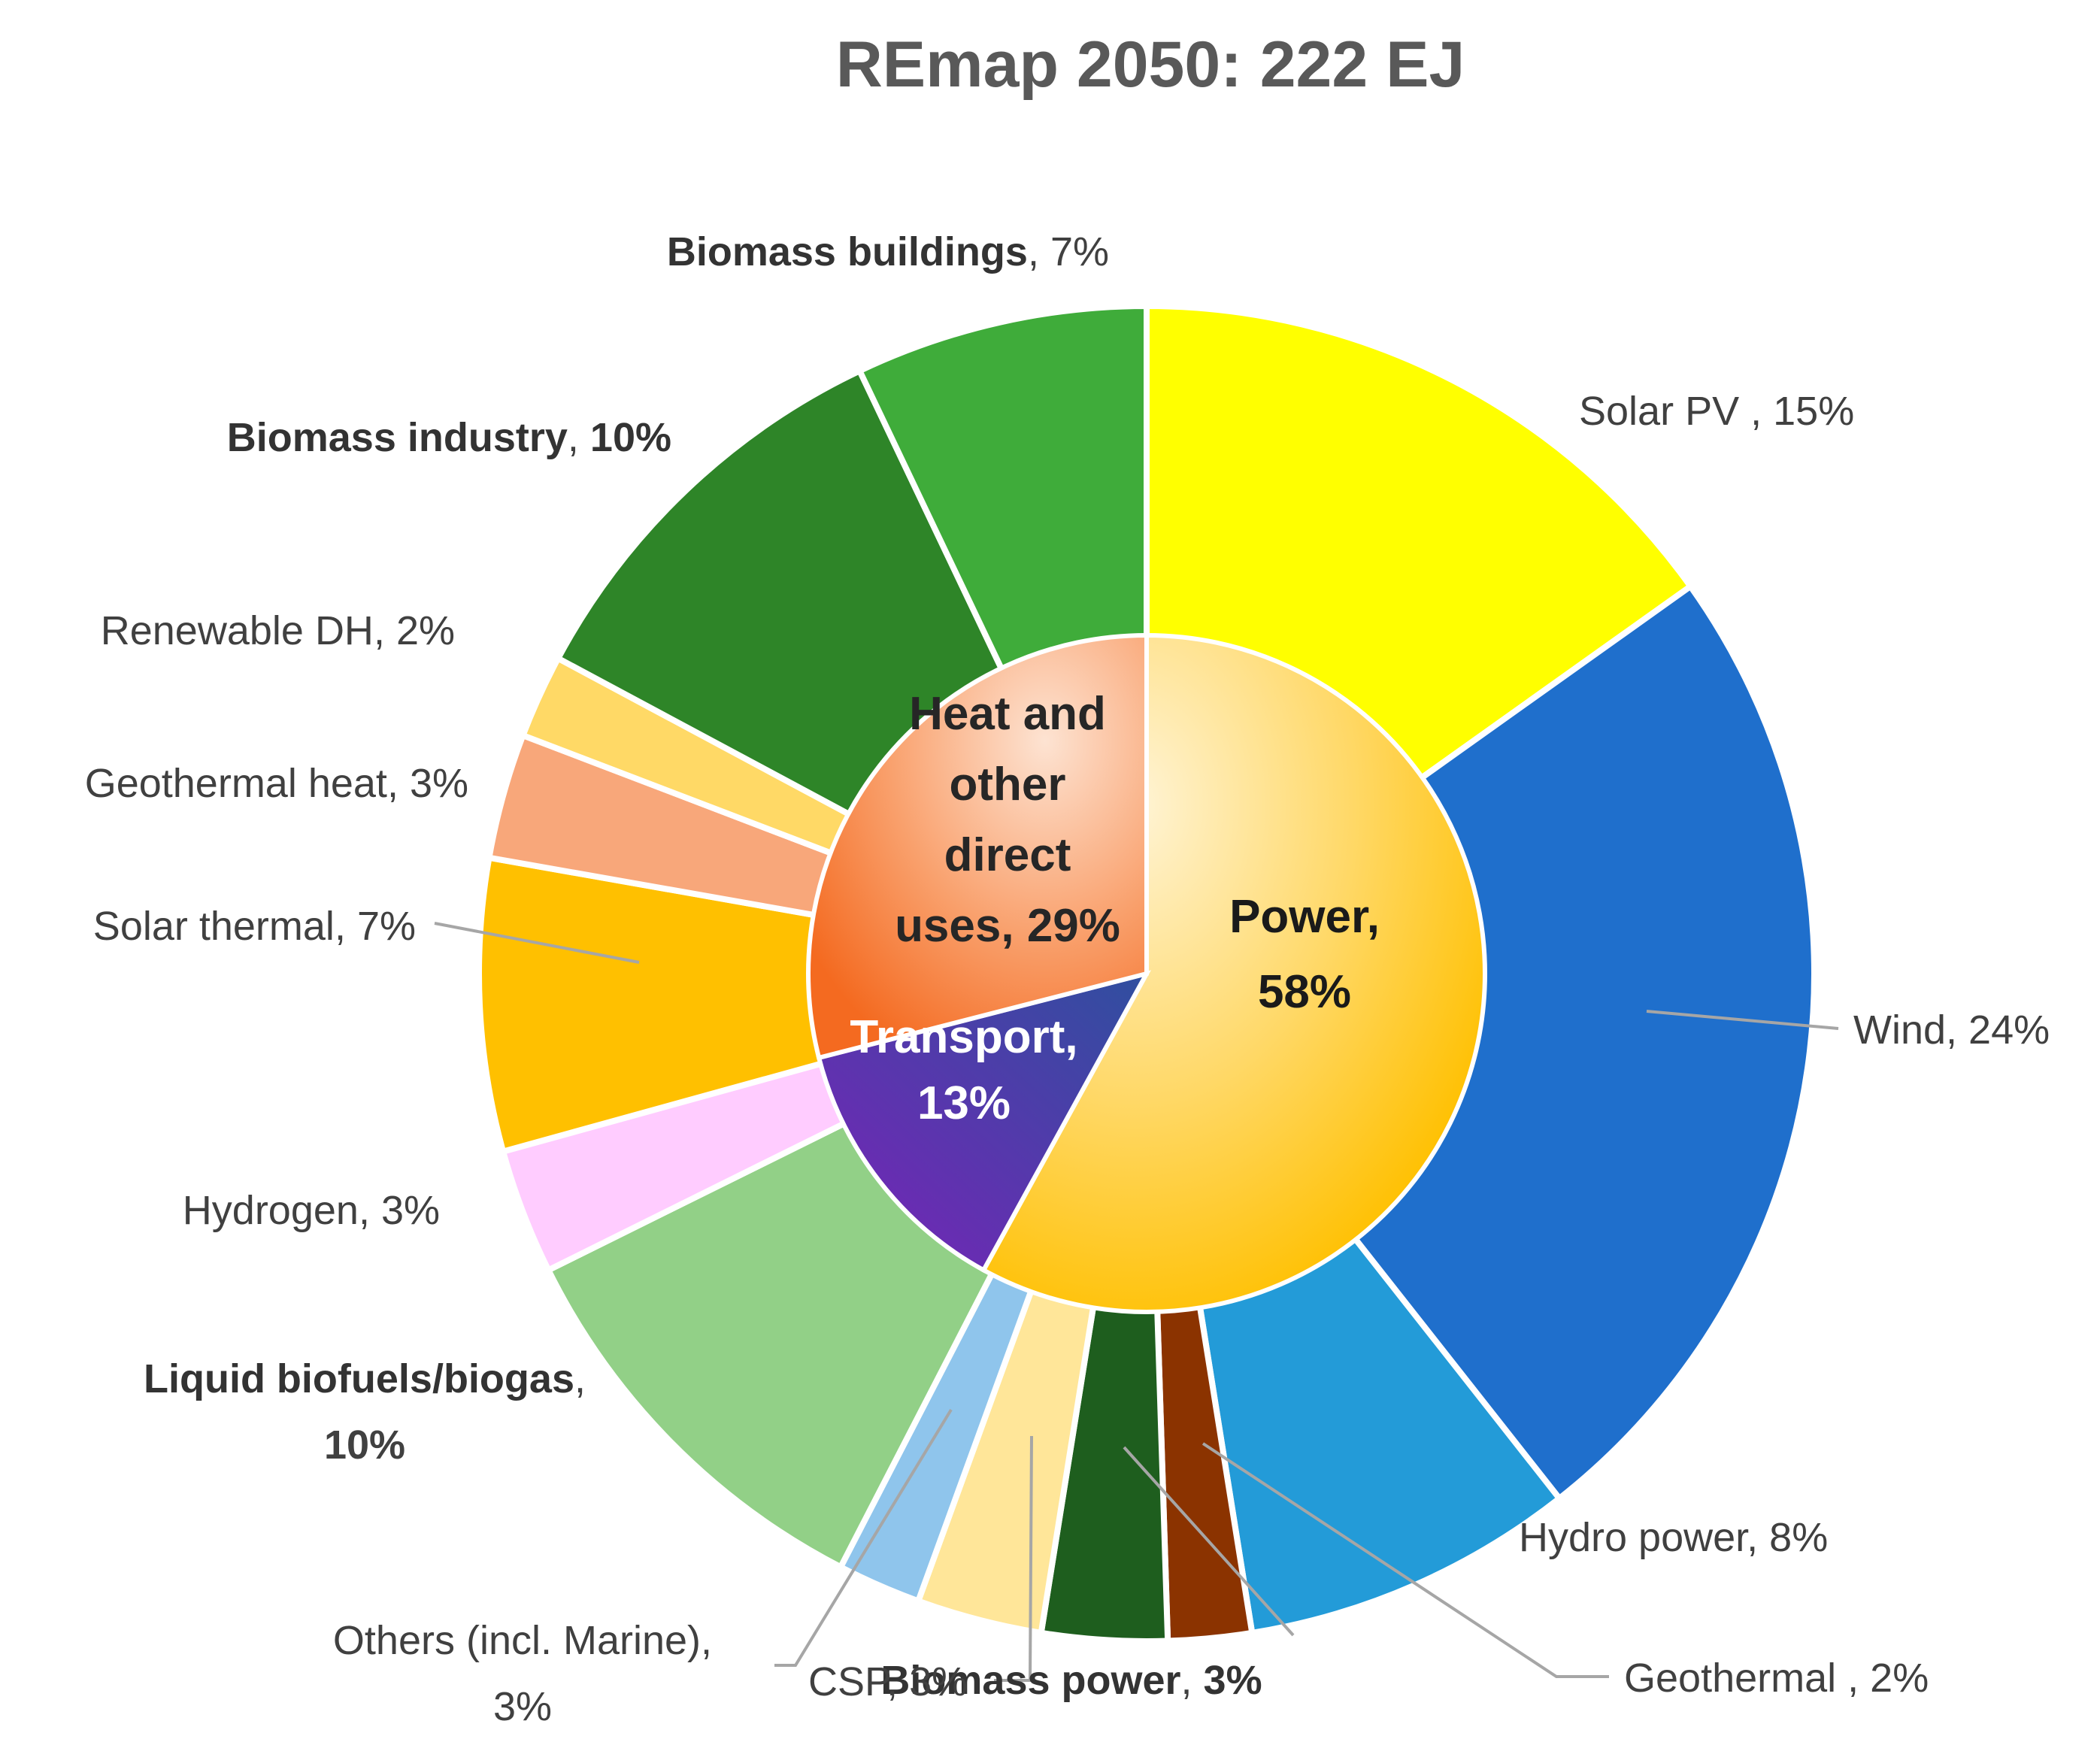 The image size is (2100, 1739). Describe the element at coordinates (254, 926) in the screenshot. I see `outer-label-solar-thermal: Solar thermal, 7%` at that location.